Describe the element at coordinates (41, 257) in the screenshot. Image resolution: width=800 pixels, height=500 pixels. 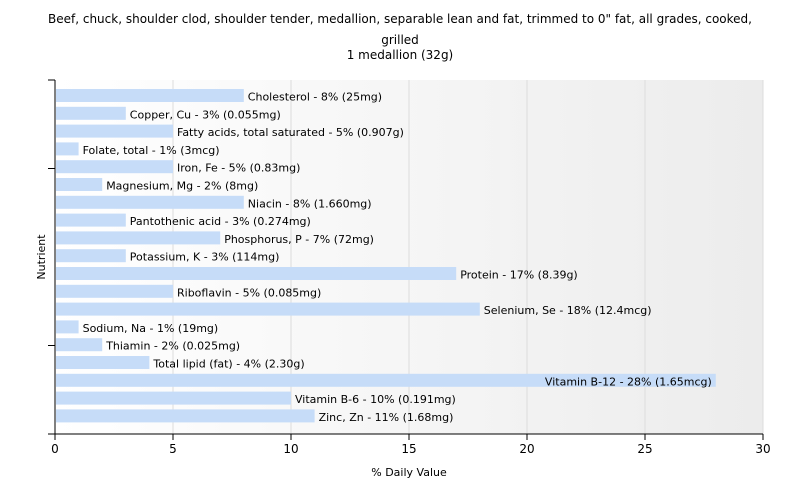
I see `y-axis-label: Nutrient` at that location.